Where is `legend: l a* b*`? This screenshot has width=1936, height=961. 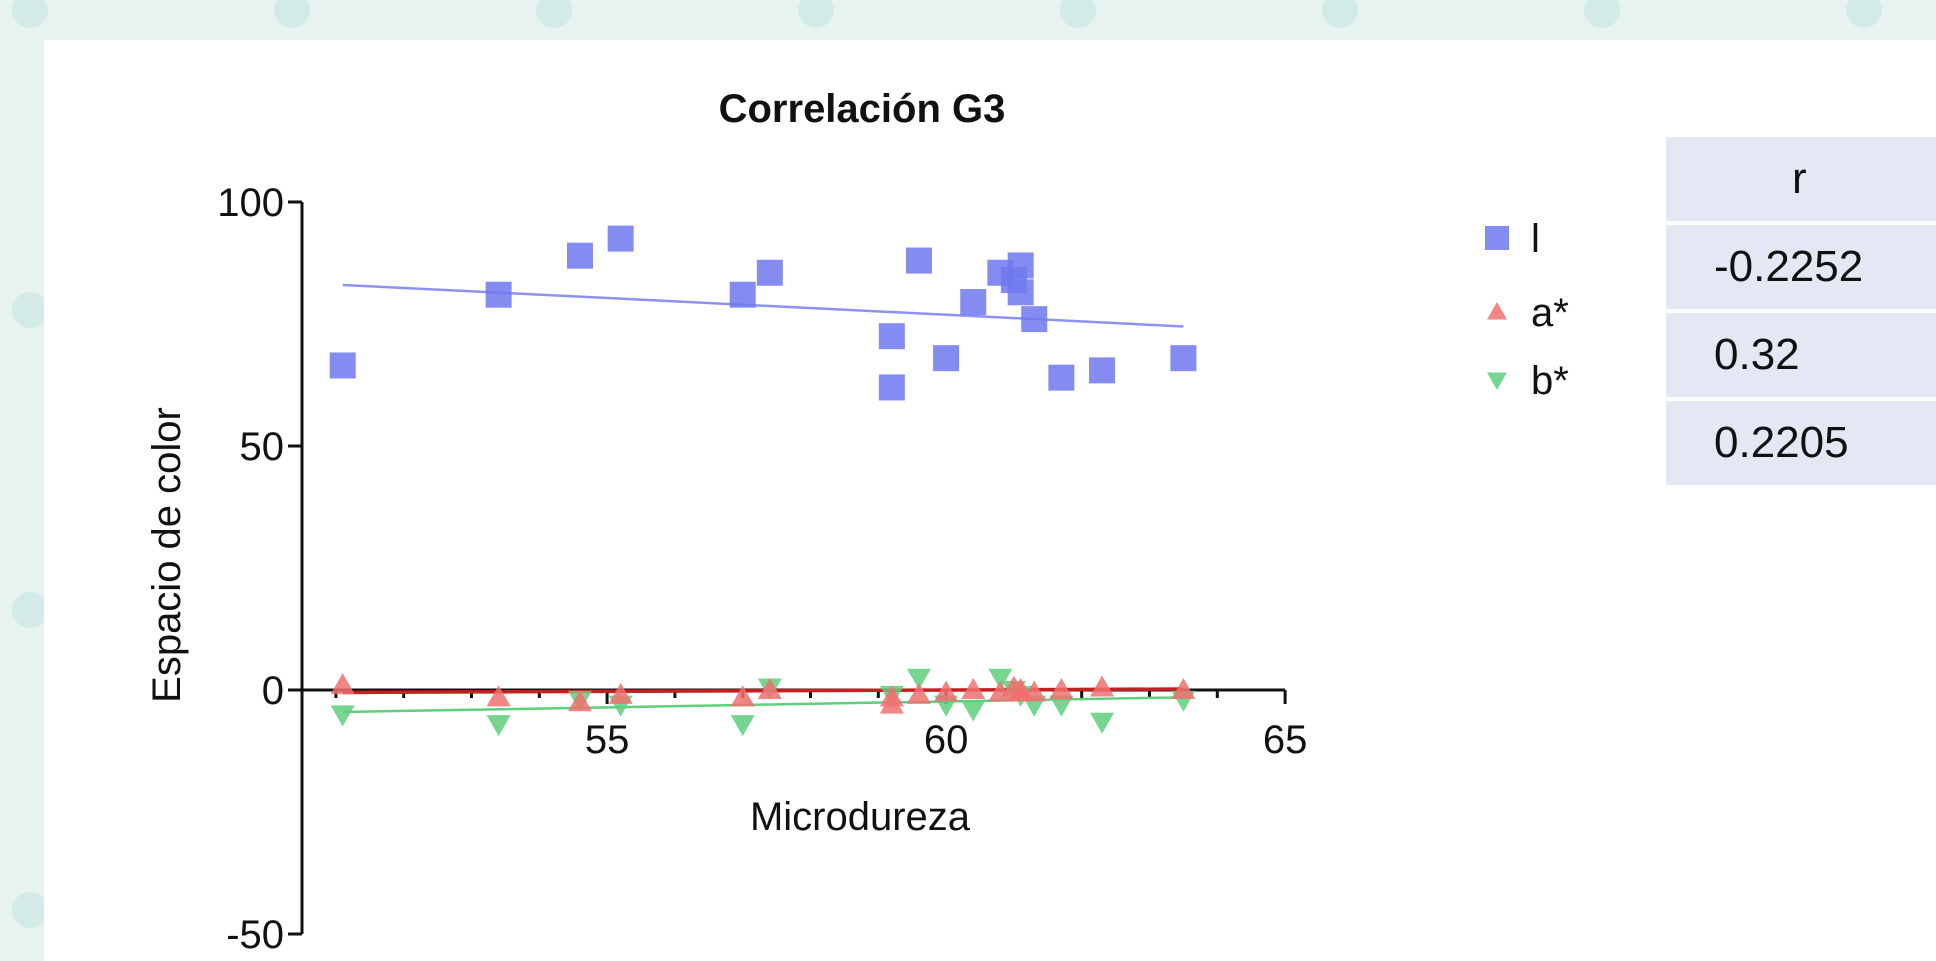 legend: l a* b* is located at coordinates (1527, 310).